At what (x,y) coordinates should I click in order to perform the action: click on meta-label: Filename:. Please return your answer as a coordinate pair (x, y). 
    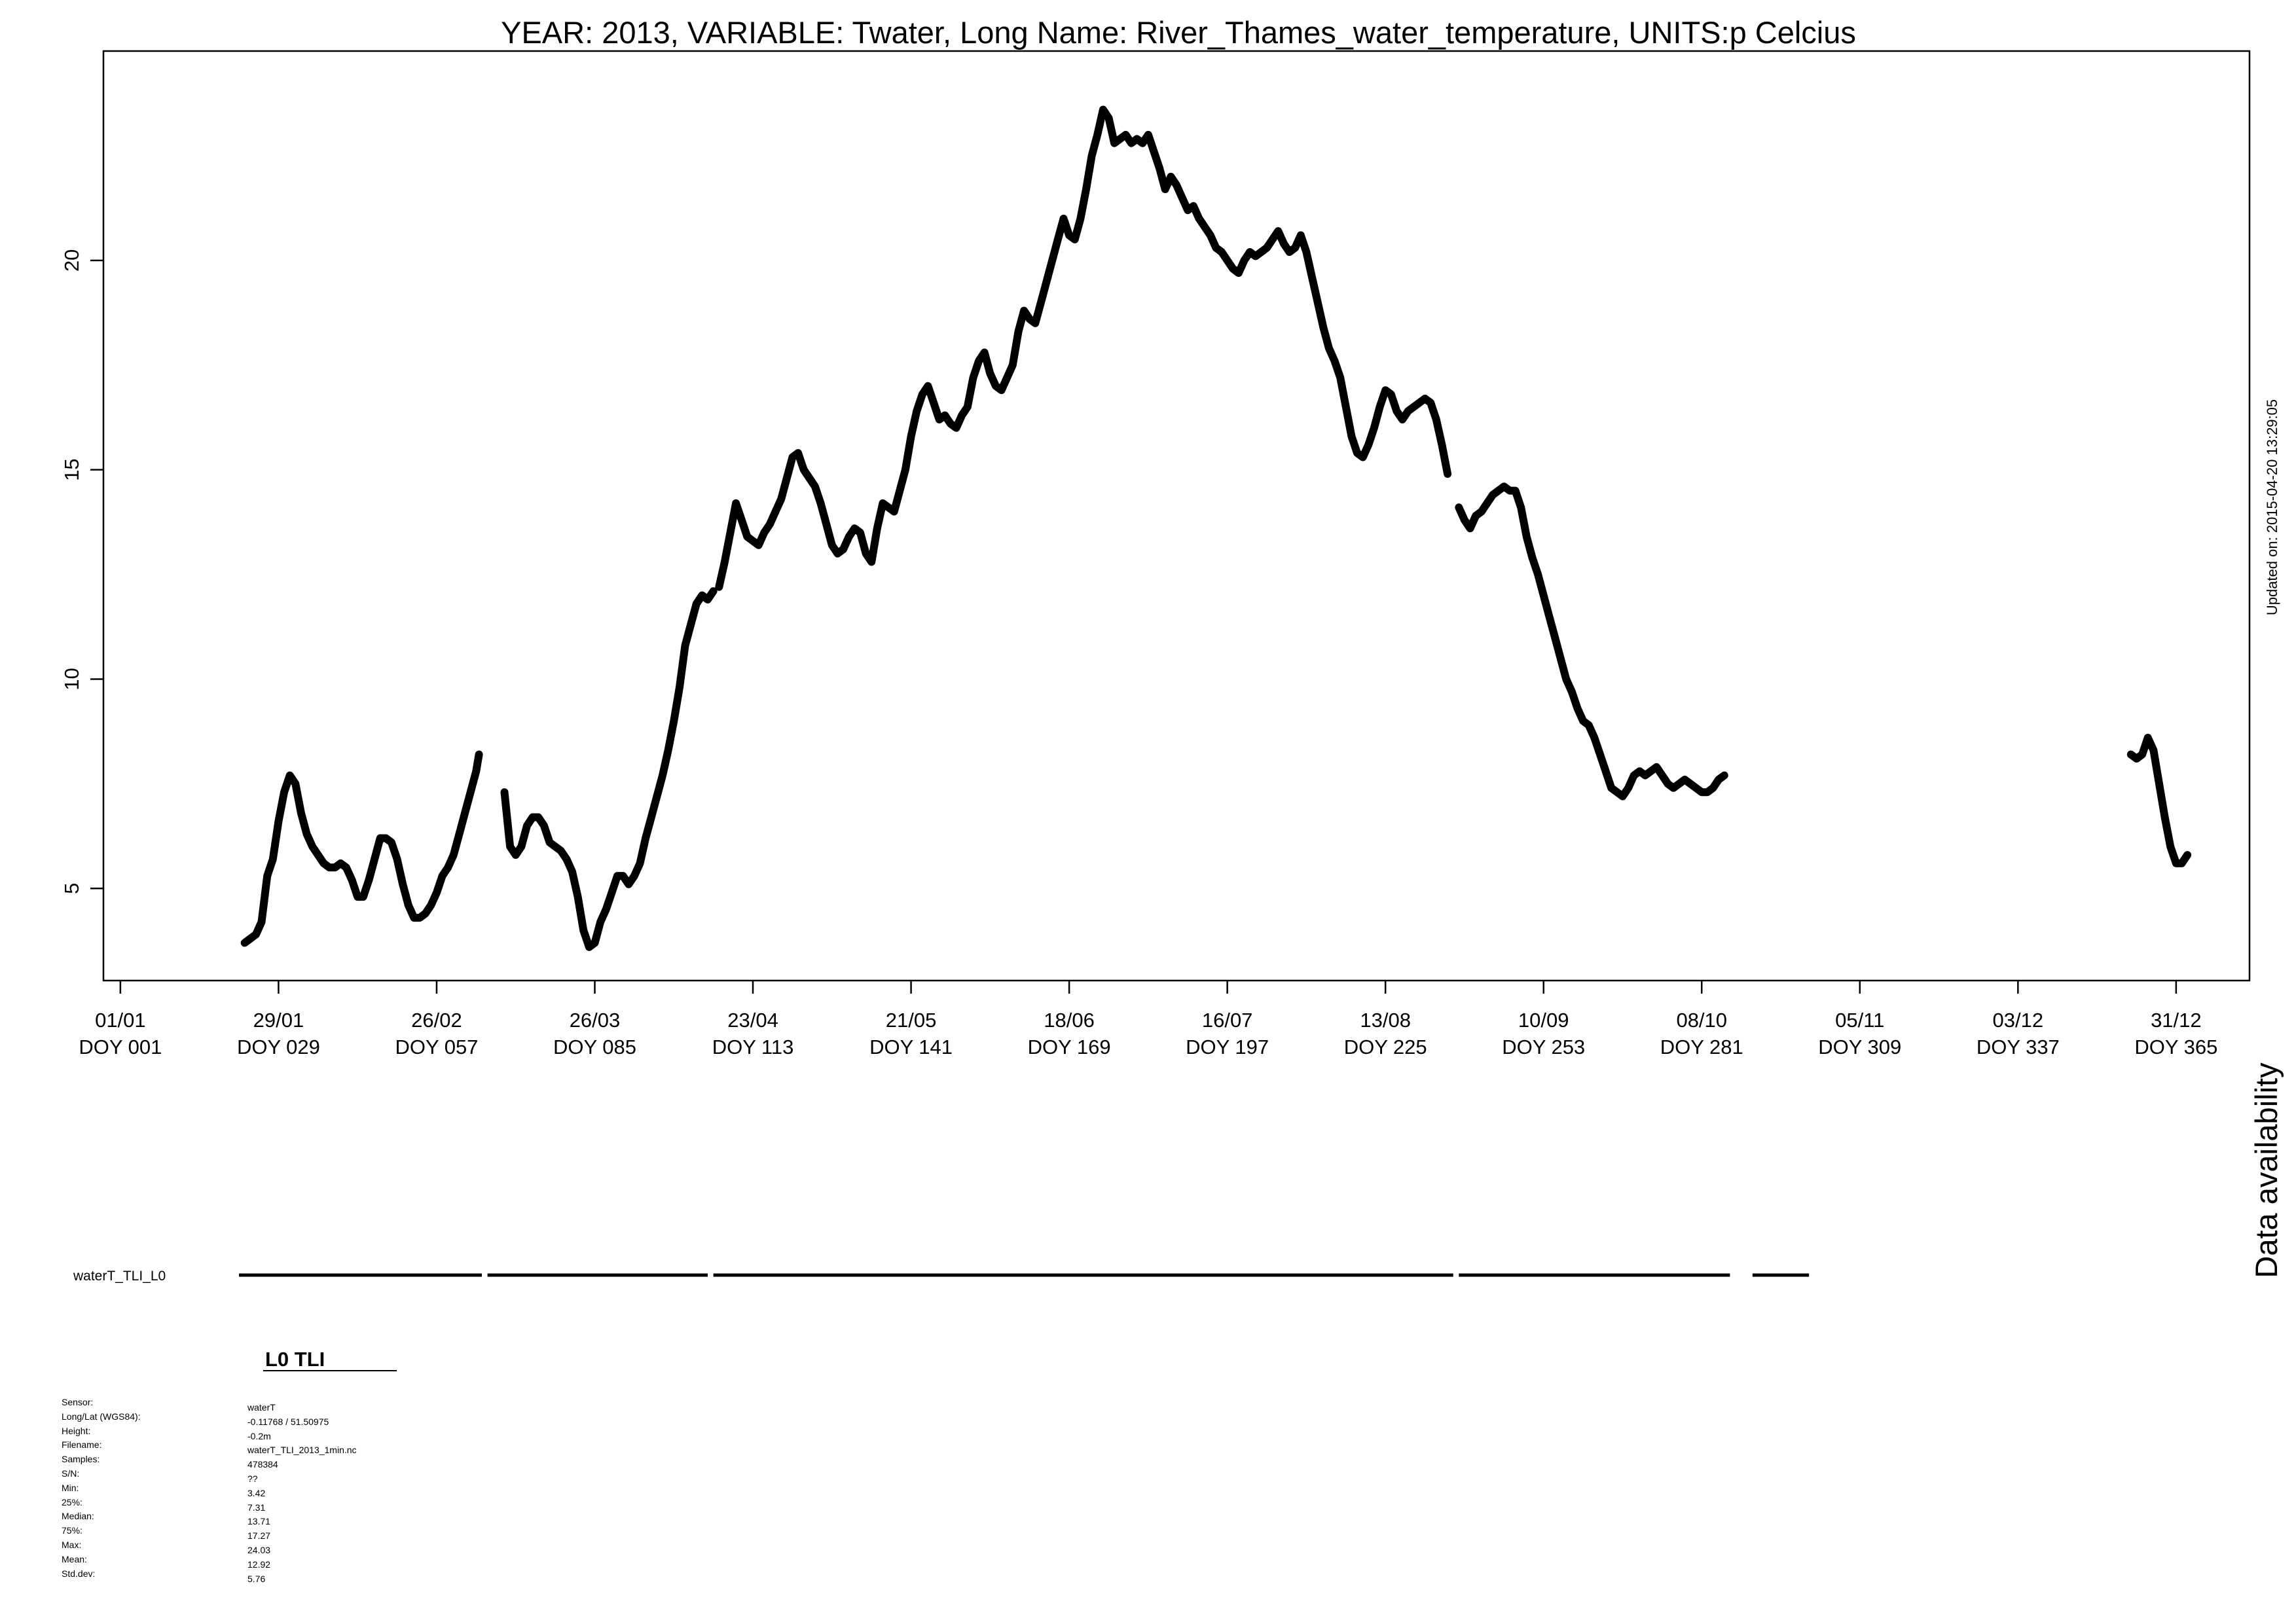
    Looking at the image, I should click on (82, 1445).